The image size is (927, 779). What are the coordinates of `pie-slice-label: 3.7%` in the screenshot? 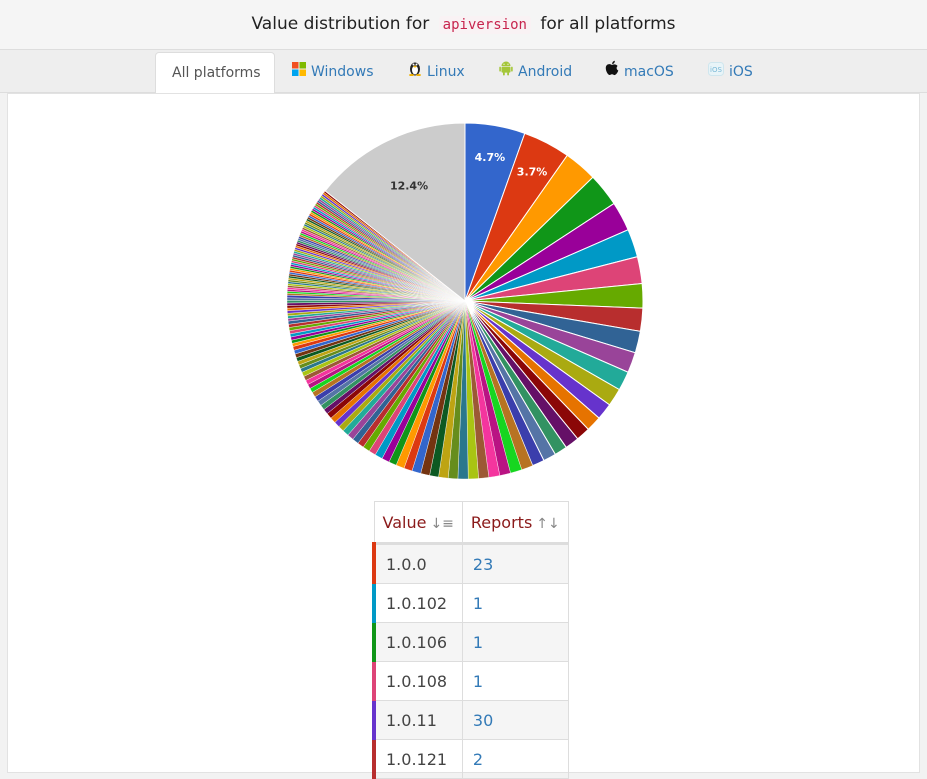 It's located at (532, 171).